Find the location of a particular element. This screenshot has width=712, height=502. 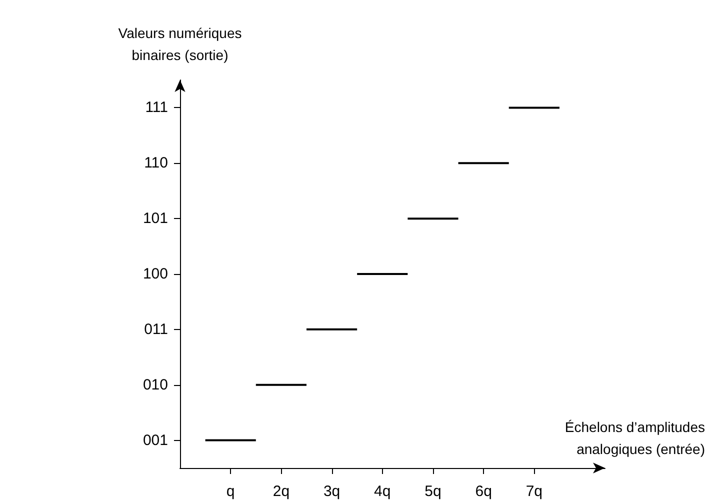

x-tick-label: 3q is located at coordinates (331, 491).